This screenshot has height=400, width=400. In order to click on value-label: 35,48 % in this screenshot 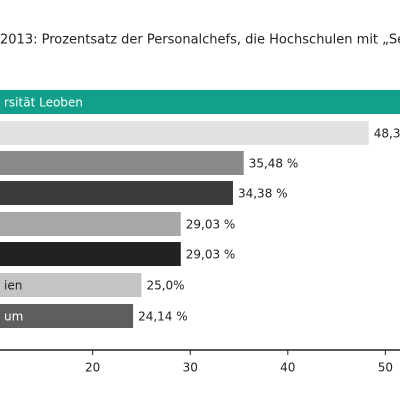, I will do `click(274, 164)`.